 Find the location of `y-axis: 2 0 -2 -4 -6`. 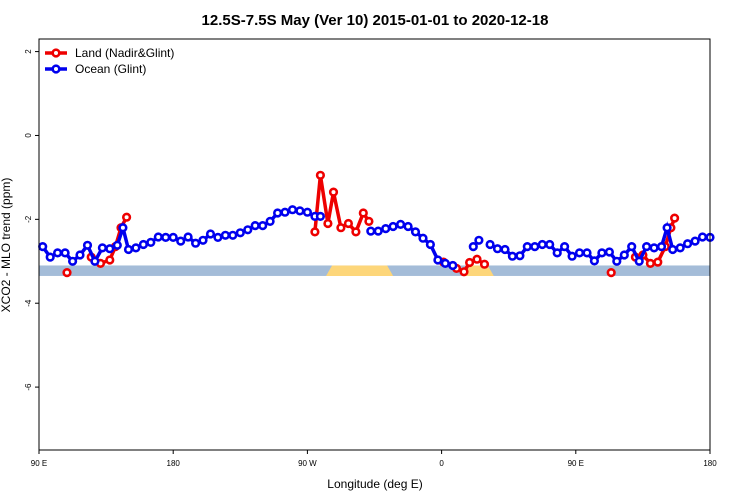

y-axis: 2 0 -2 -4 -6 is located at coordinates (31, 220).